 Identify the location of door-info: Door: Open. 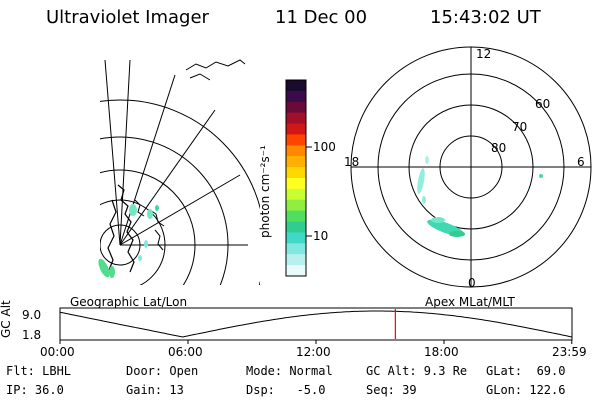
(162, 371).